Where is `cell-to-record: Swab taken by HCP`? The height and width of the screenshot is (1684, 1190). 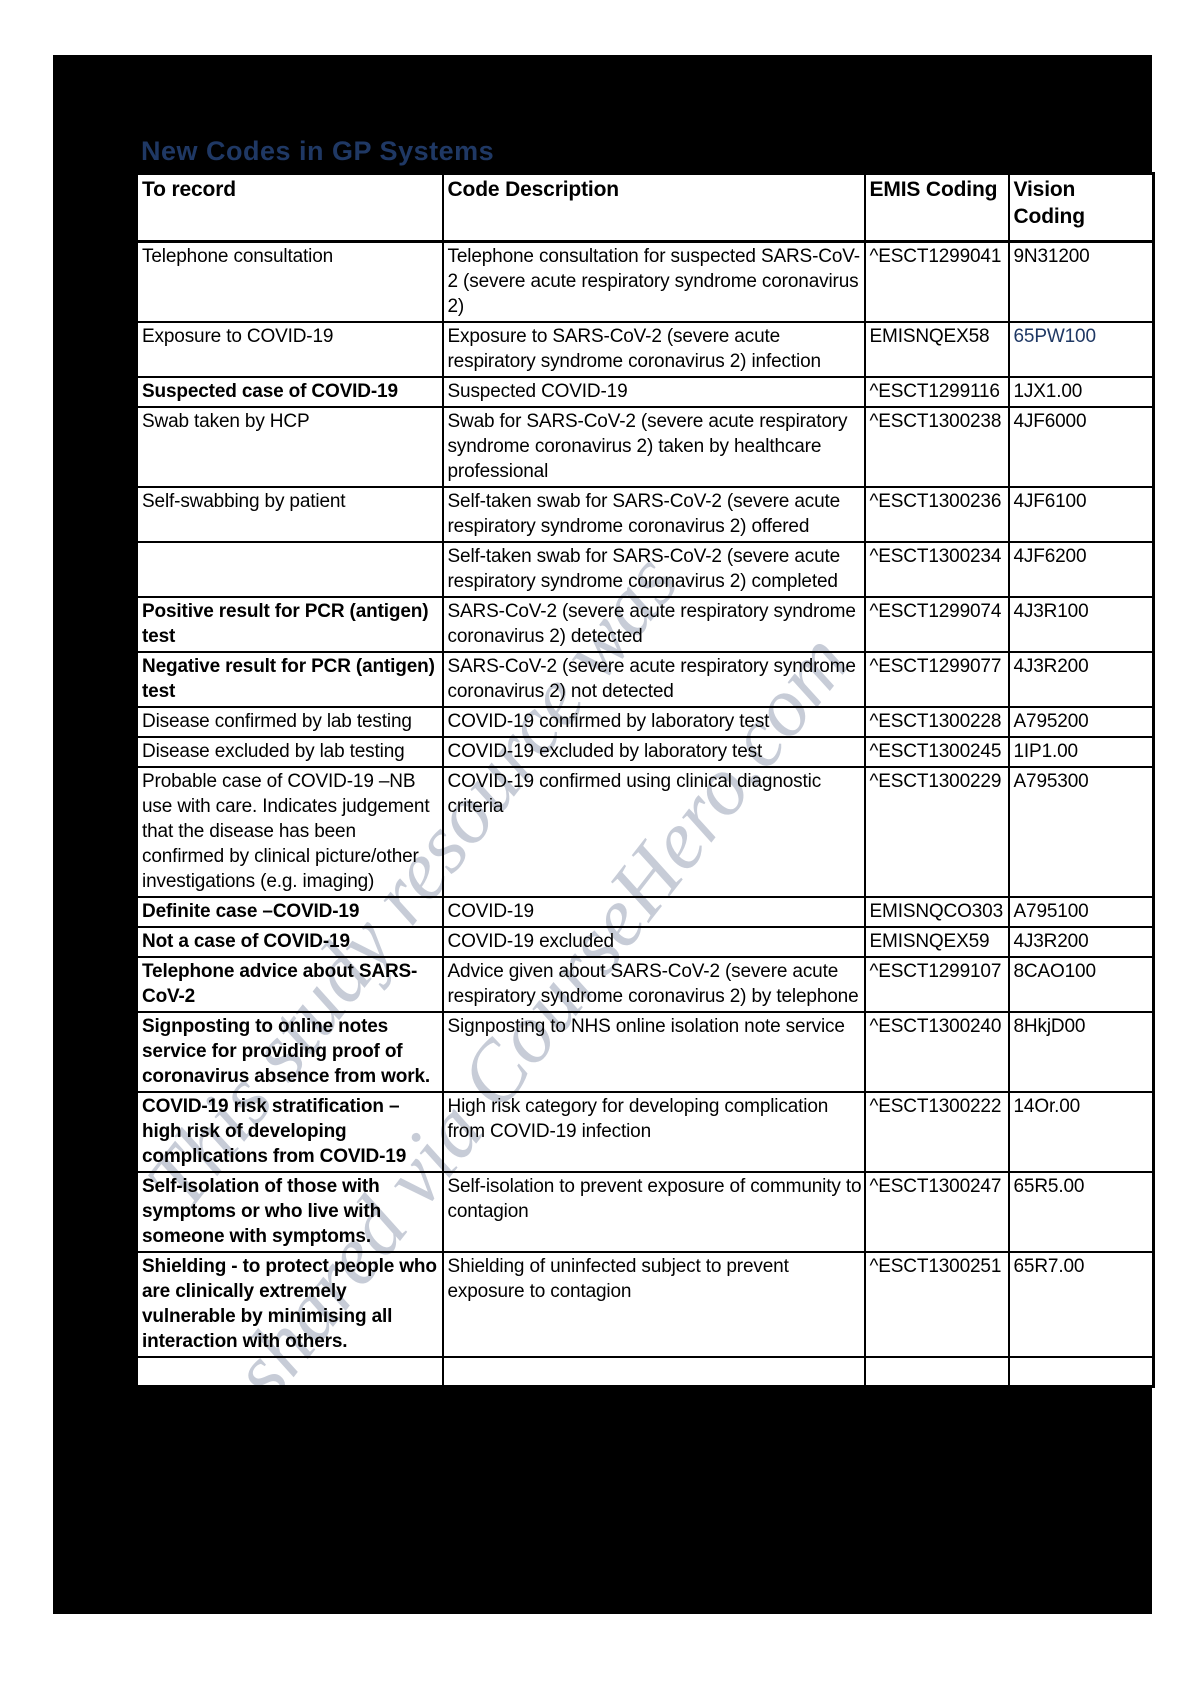
cell-to-record: Swab taken by HCP is located at coordinates (289, 447).